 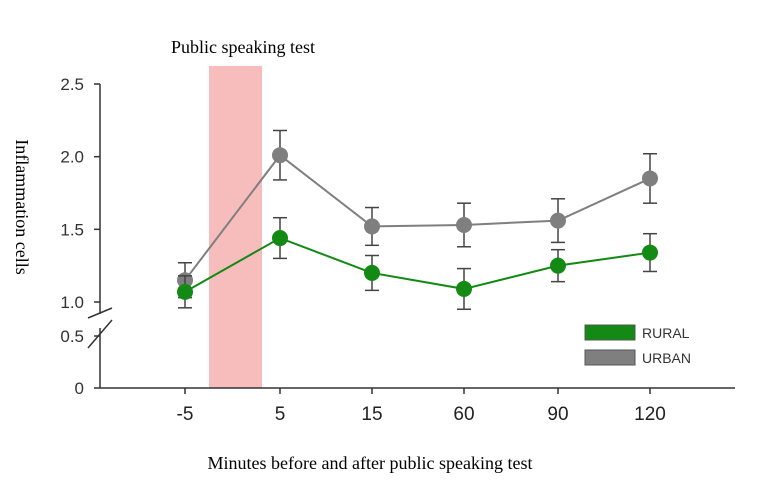 What do you see at coordinates (235, 227) in the screenshot?
I see `shaded-region` at bounding box center [235, 227].